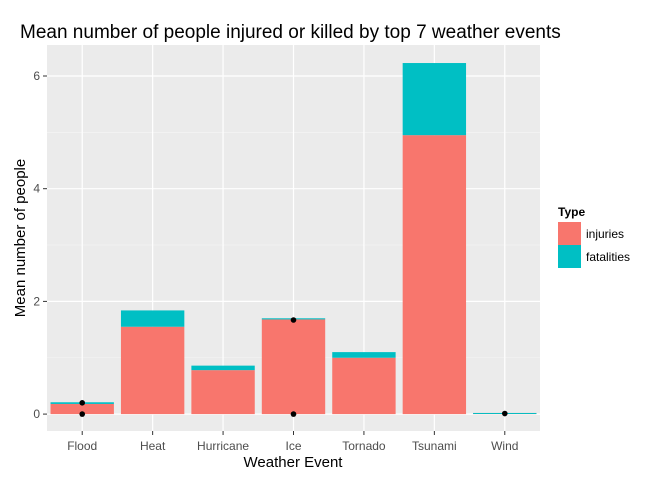 Image resolution: width=672 pixels, height=480 pixels. I want to click on legend-label-fatalities: fatalities, so click(608, 257).